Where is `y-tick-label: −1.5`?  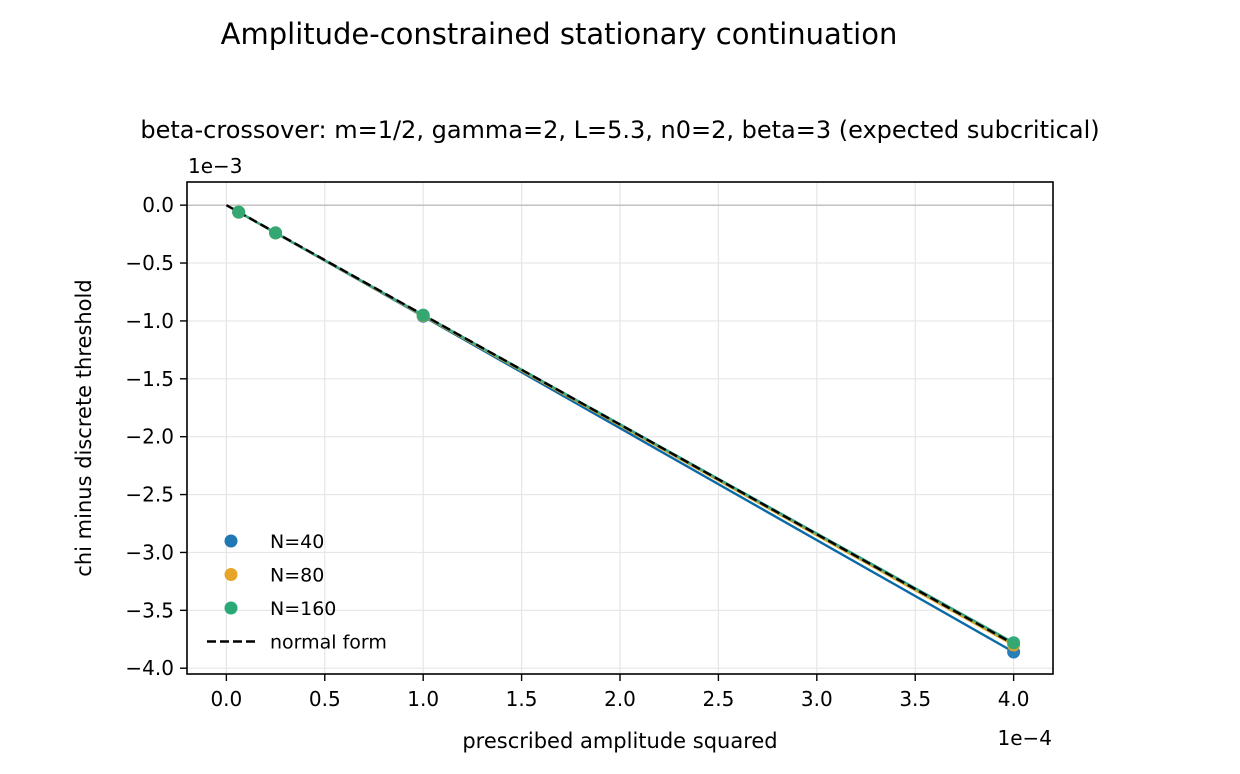
y-tick-label: −1.5 is located at coordinates (149, 379).